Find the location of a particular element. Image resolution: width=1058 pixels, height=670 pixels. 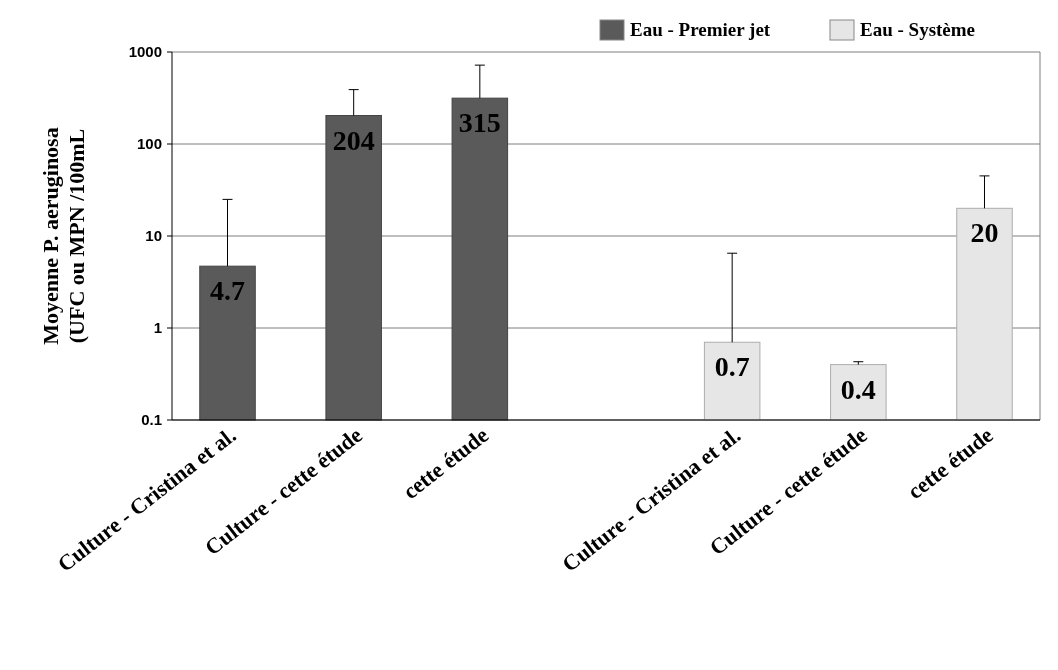

data-label: 204 is located at coordinates (353, 140).